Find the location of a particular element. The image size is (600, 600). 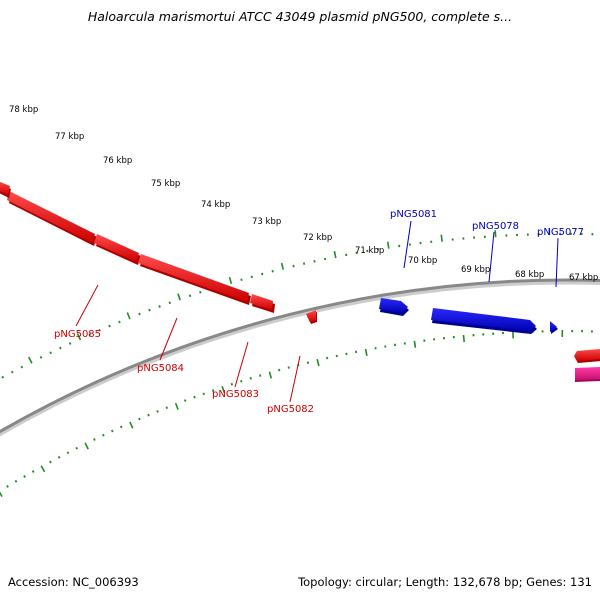

scale-label-69kbp: 69 kbp is located at coordinates (475, 270).